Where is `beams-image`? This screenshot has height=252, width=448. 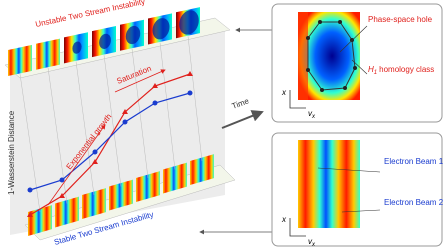 beams-image is located at coordinates (329, 184).